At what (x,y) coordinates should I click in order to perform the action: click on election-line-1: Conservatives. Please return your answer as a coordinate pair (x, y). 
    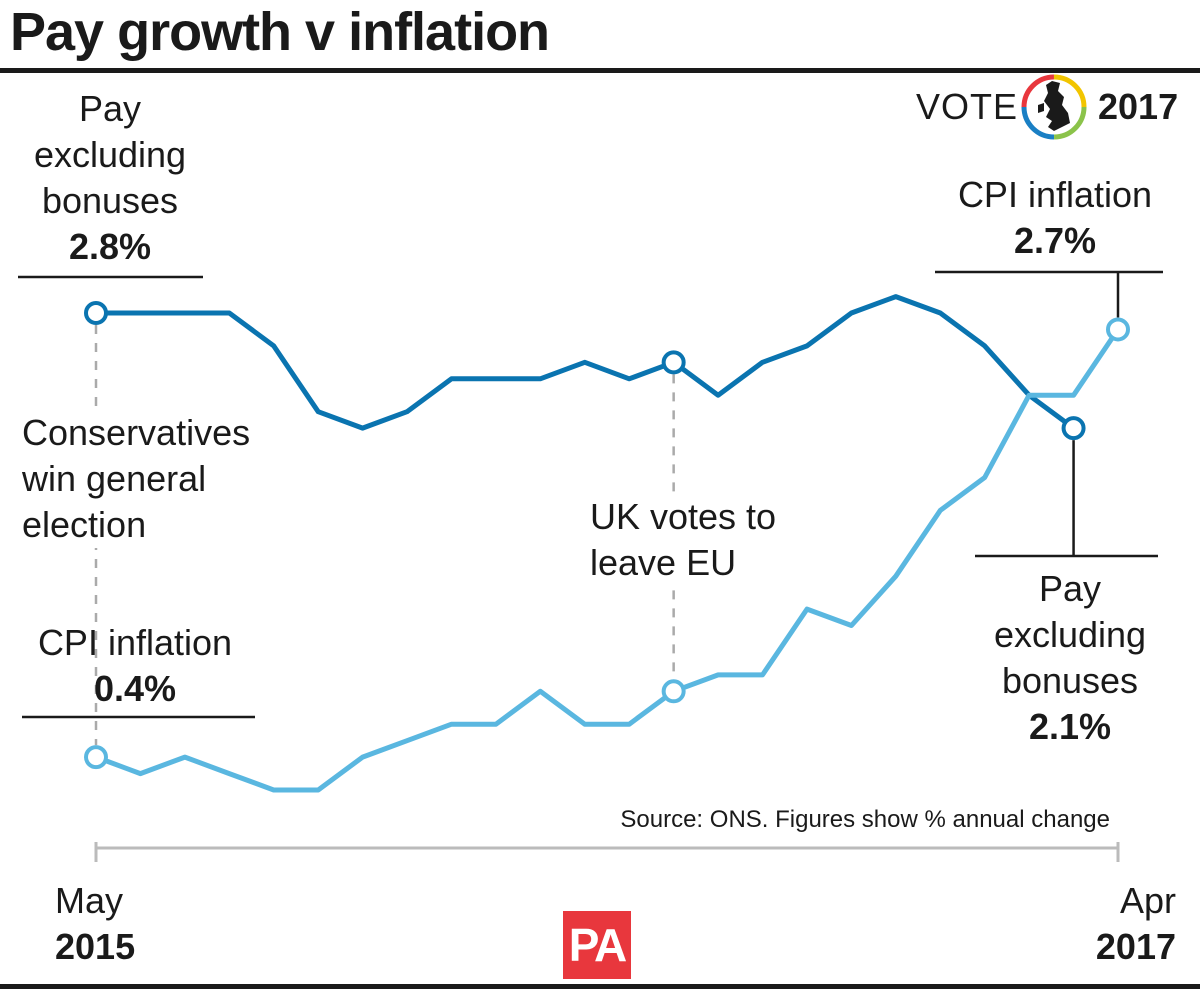
    Looking at the image, I should click on (136, 432).